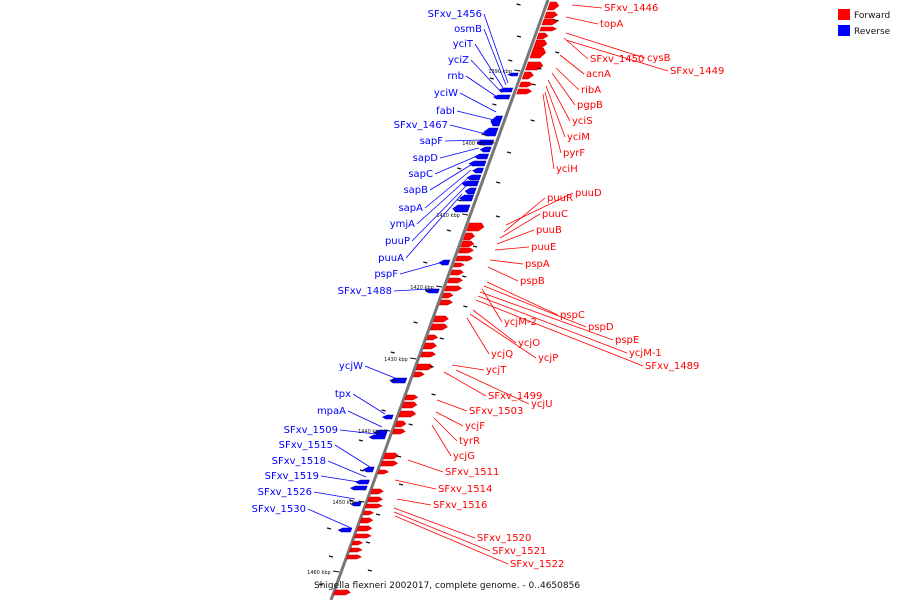  Describe the element at coordinates (426, 158) in the screenshot. I see `reverse-gene-label: sapD` at that location.